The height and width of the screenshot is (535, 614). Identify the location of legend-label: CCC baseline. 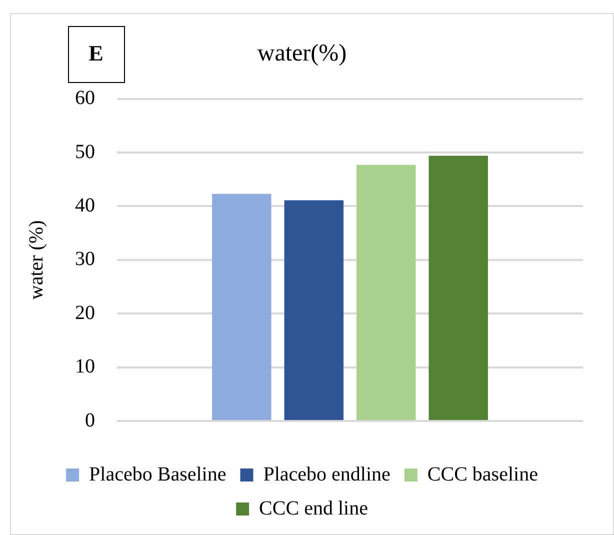
(482, 474).